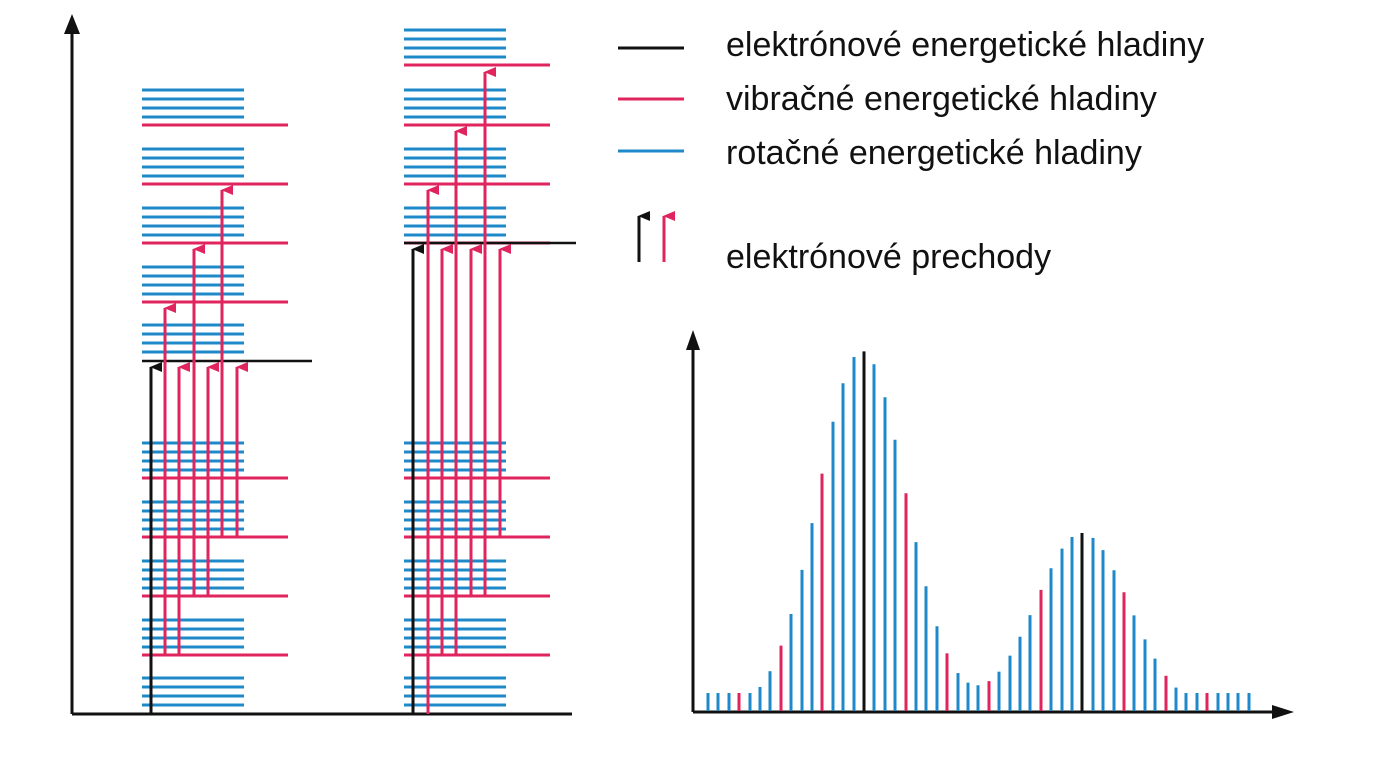  I want to click on spectrum-axis-vertical-arrowhead, so click(693, 340).